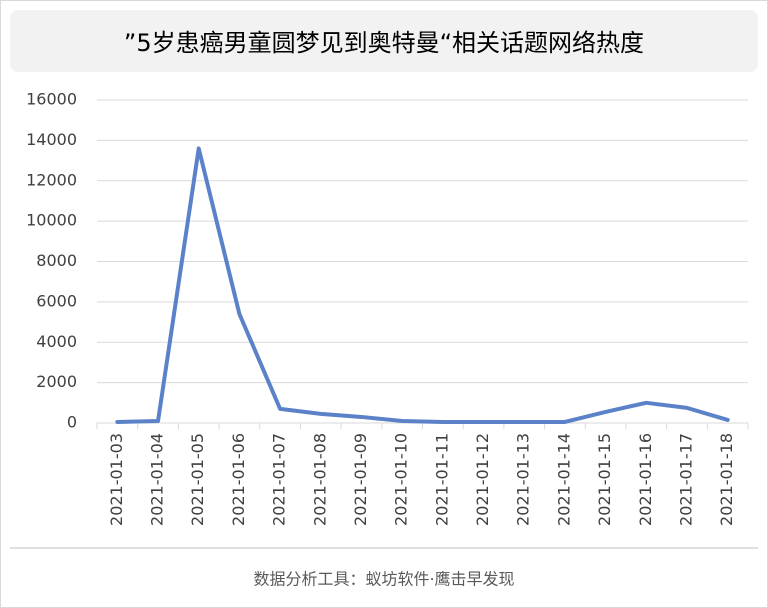  What do you see at coordinates (51, 139) in the screenshot?
I see `y-tick-label: 14000` at bounding box center [51, 139].